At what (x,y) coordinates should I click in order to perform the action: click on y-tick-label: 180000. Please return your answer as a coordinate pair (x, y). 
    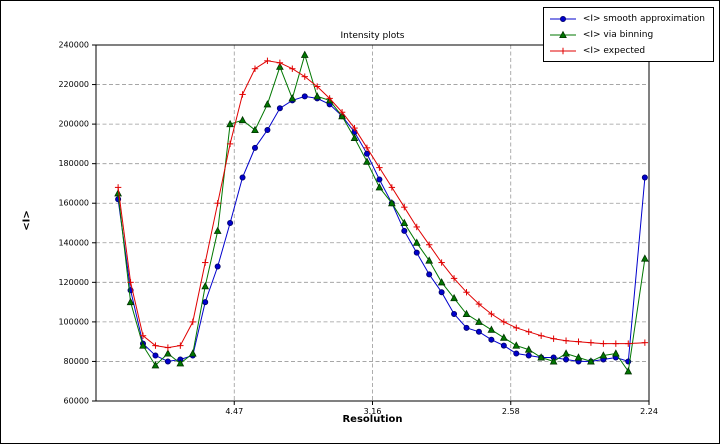
    Looking at the image, I should click on (73, 163).